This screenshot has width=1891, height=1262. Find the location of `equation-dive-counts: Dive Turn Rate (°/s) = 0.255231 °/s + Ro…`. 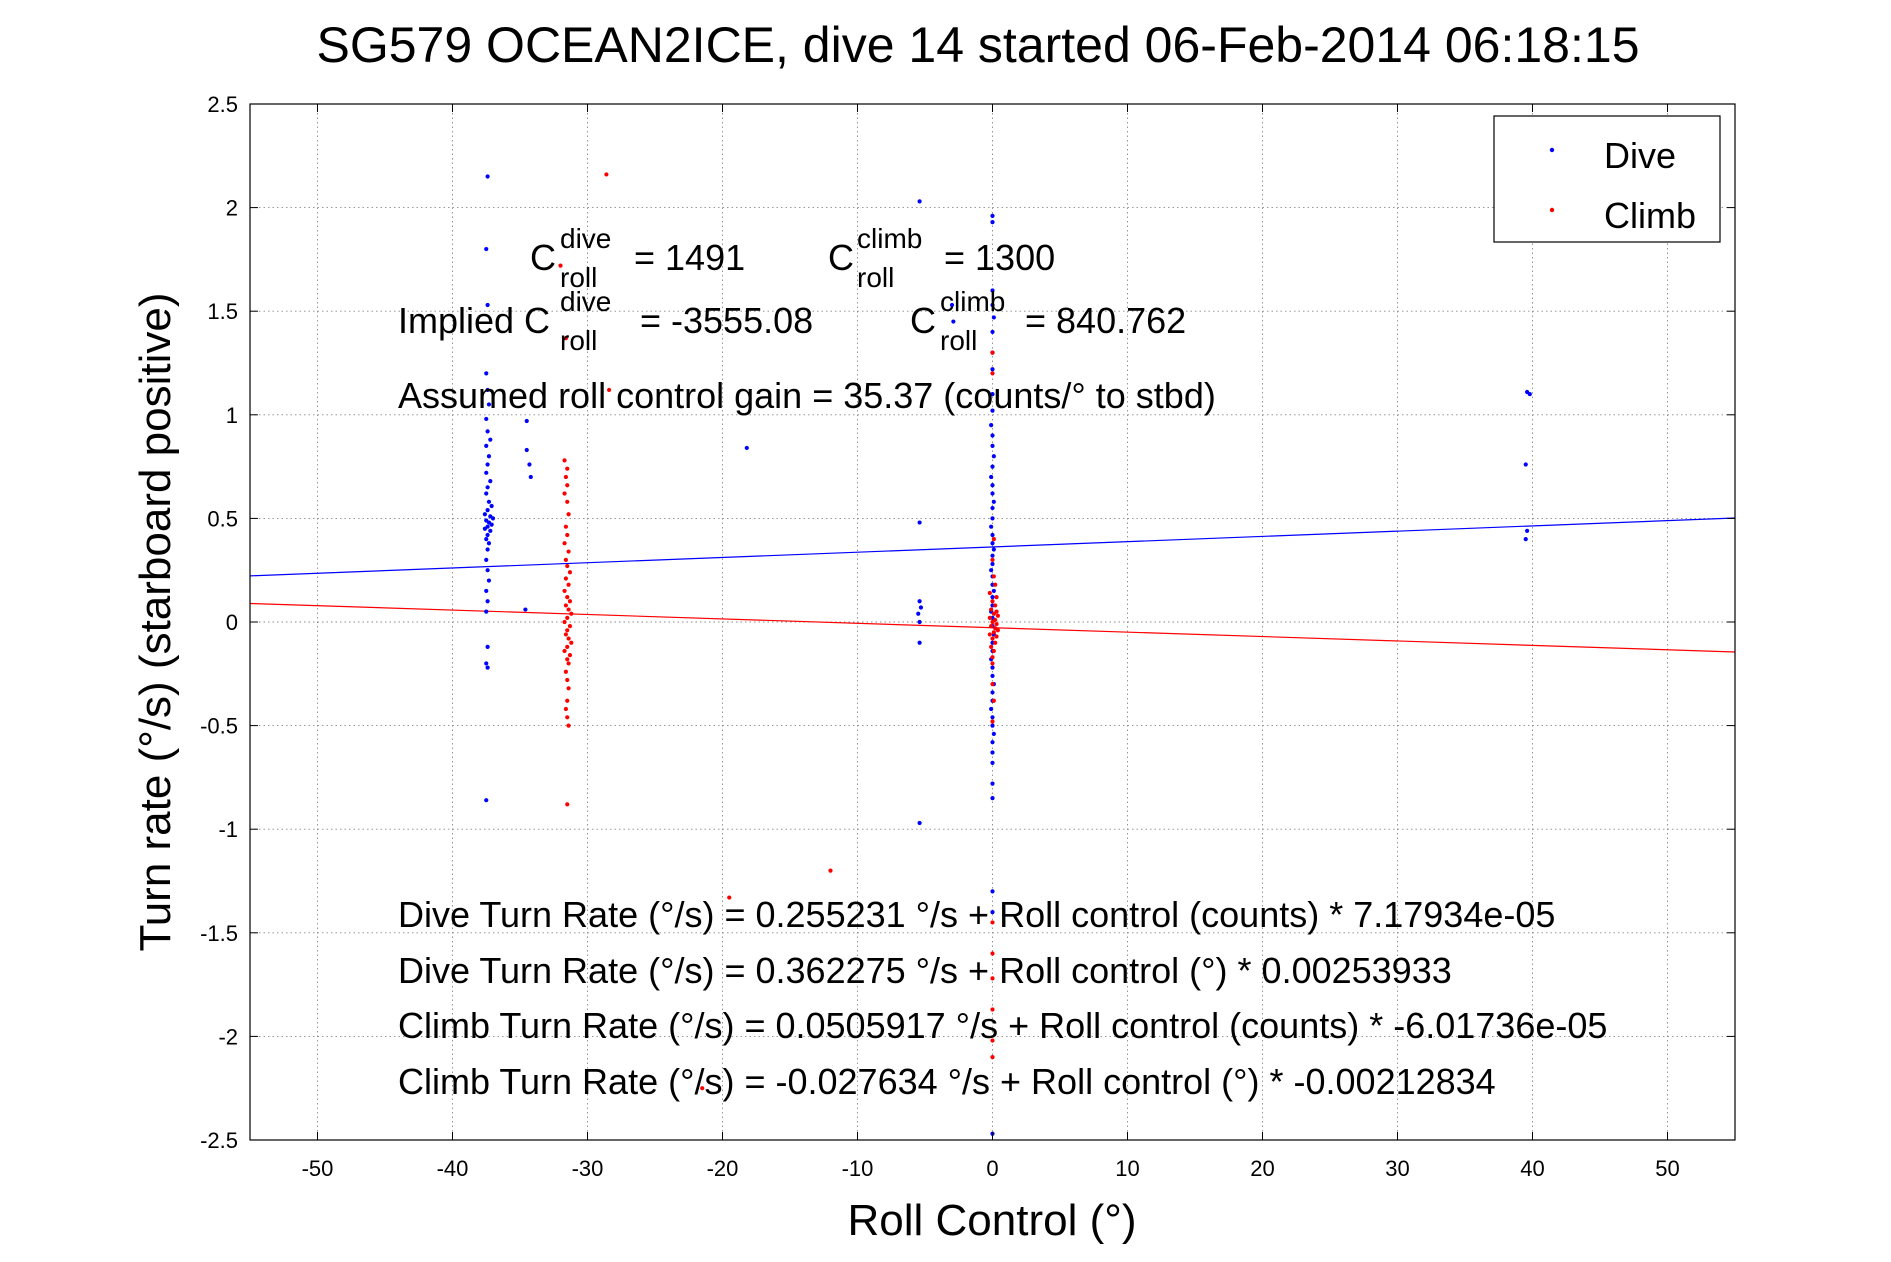

equation-dive-counts: Dive Turn Rate (°/s) = 0.255231 °/s + Ro… is located at coordinates (976, 914).